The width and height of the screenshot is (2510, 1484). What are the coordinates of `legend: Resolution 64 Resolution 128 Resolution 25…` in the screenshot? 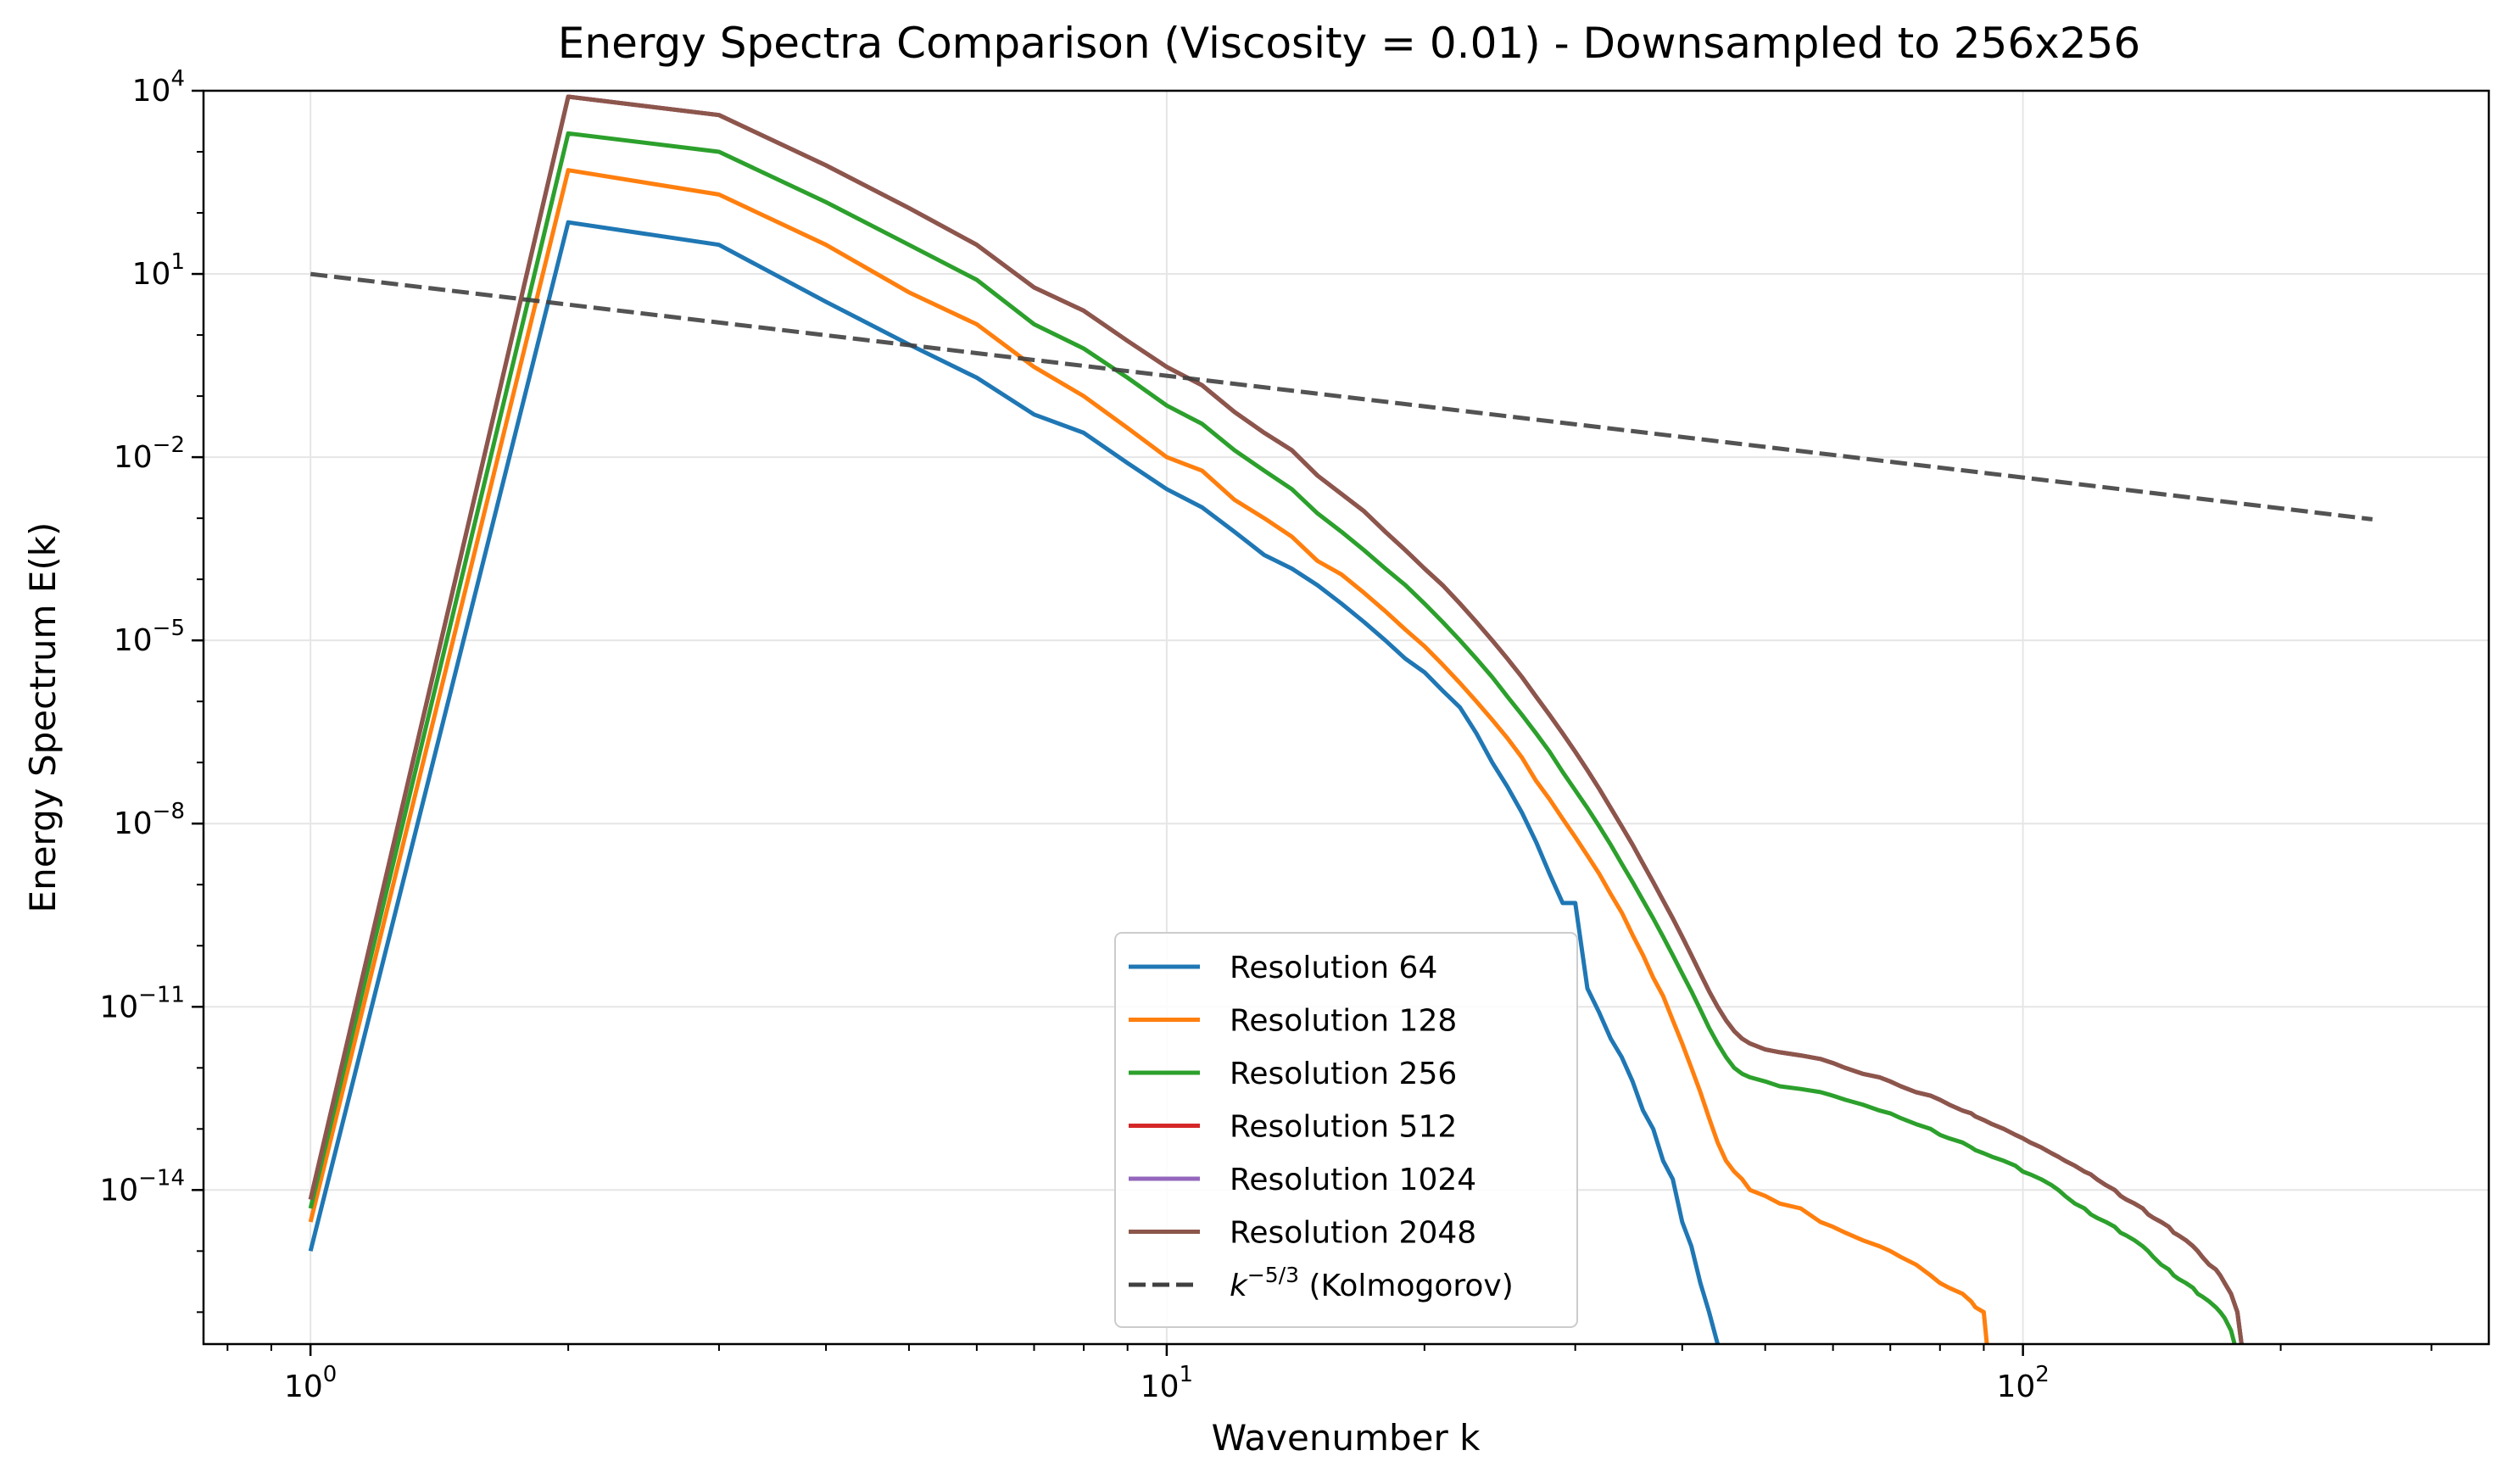 It's located at (1346, 1130).